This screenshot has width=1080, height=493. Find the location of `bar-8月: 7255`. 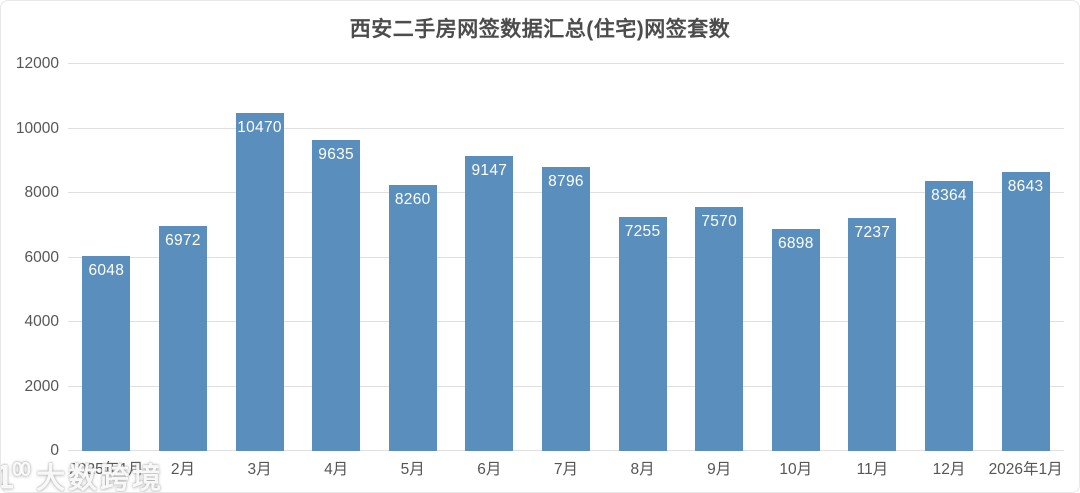

bar-8月: 7255 is located at coordinates (642, 334).